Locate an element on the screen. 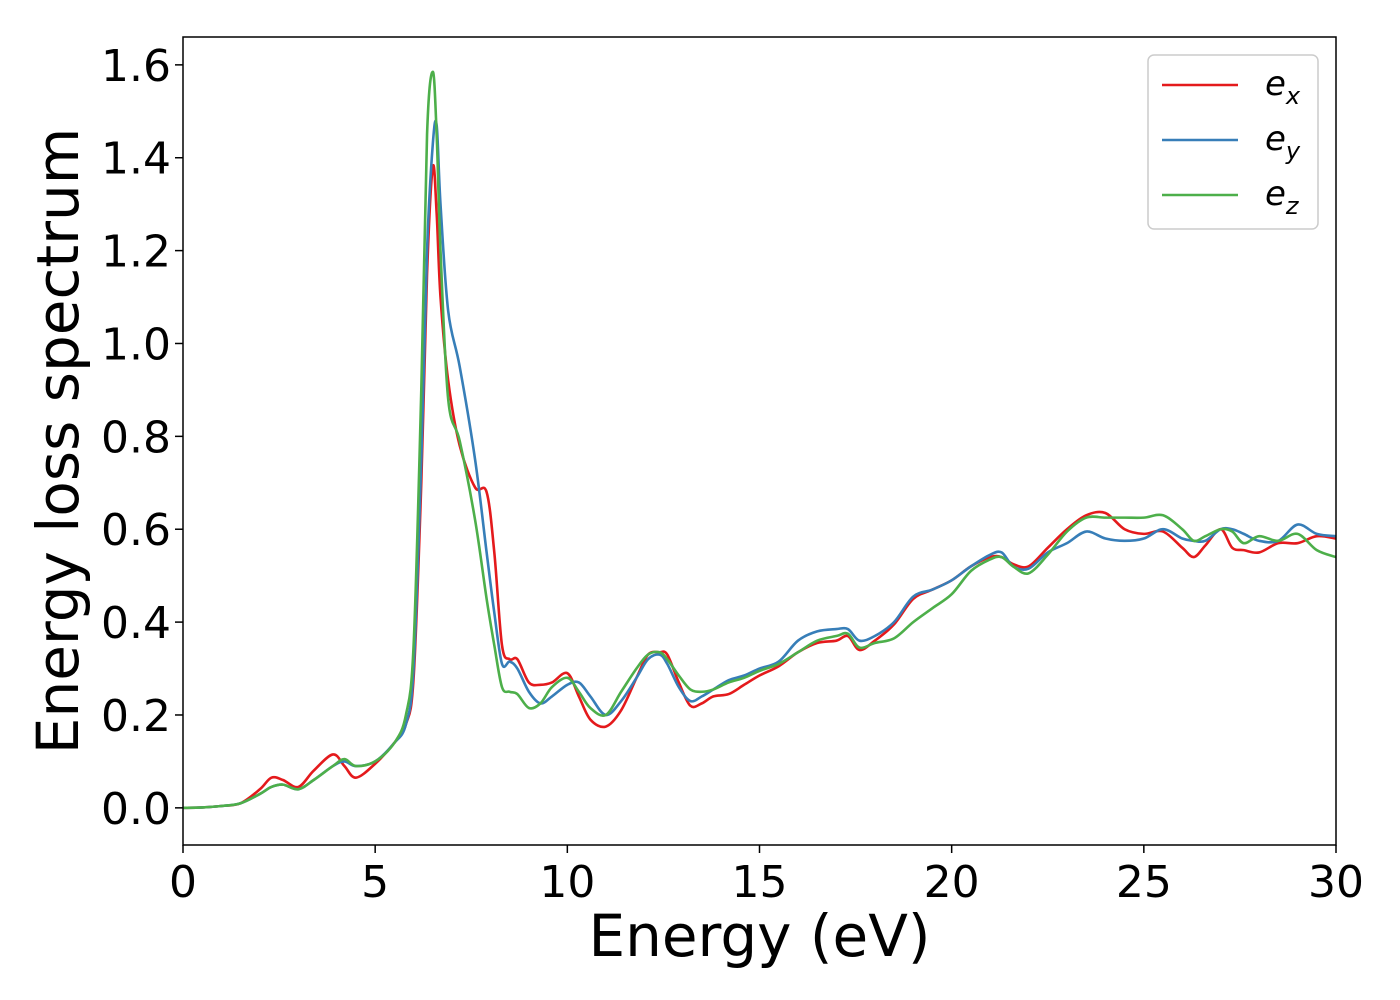  y-tick-label: 0.4 is located at coordinates (136, 623).